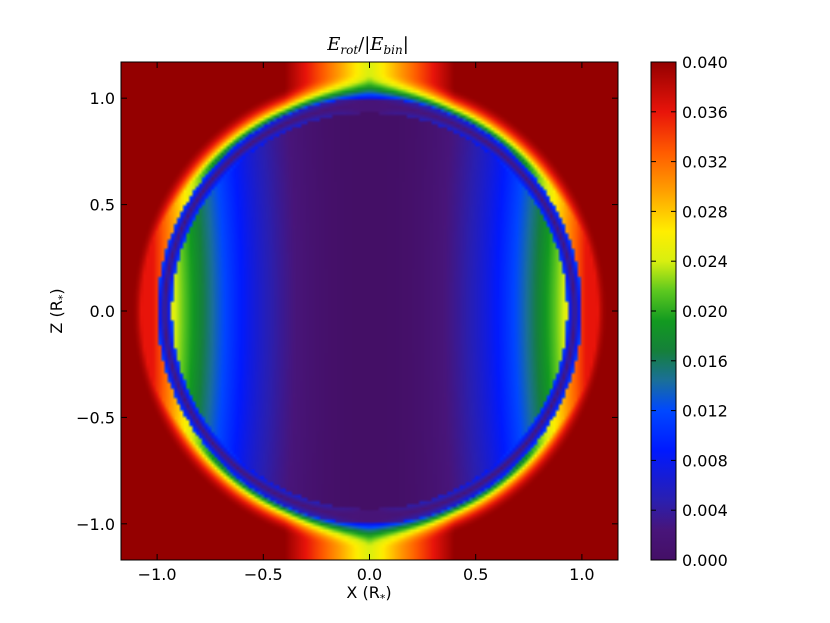  Describe the element at coordinates (406, 44) in the screenshot. I see `title-end: |` at that location.